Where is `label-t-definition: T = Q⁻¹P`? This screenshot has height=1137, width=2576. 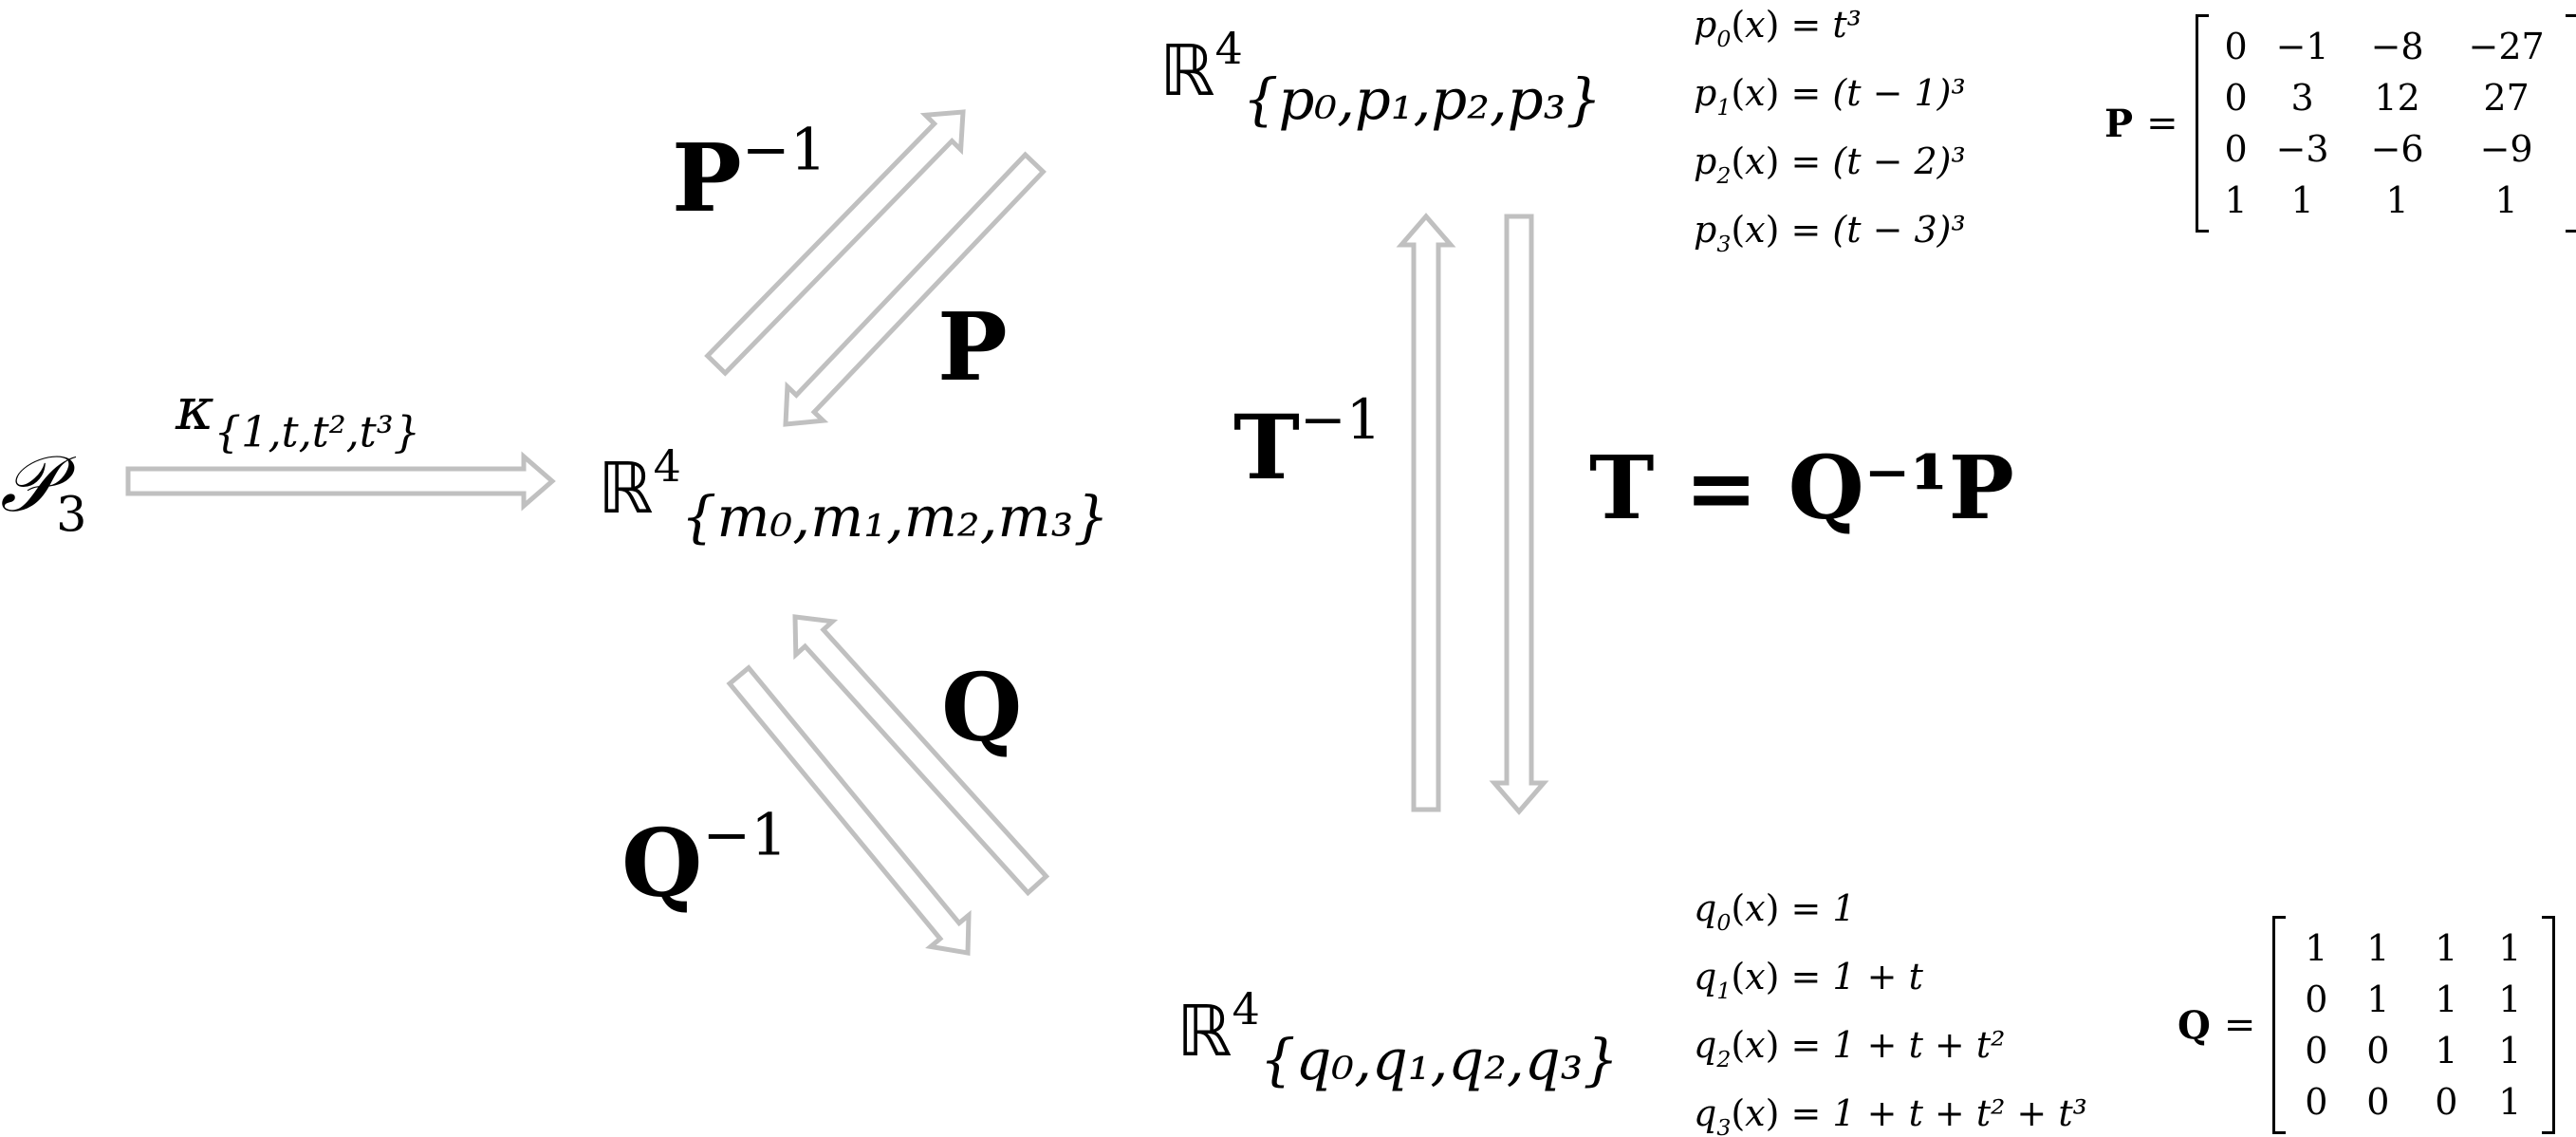 label-t-definition: T = Q⁻¹P is located at coordinates (1801, 487).